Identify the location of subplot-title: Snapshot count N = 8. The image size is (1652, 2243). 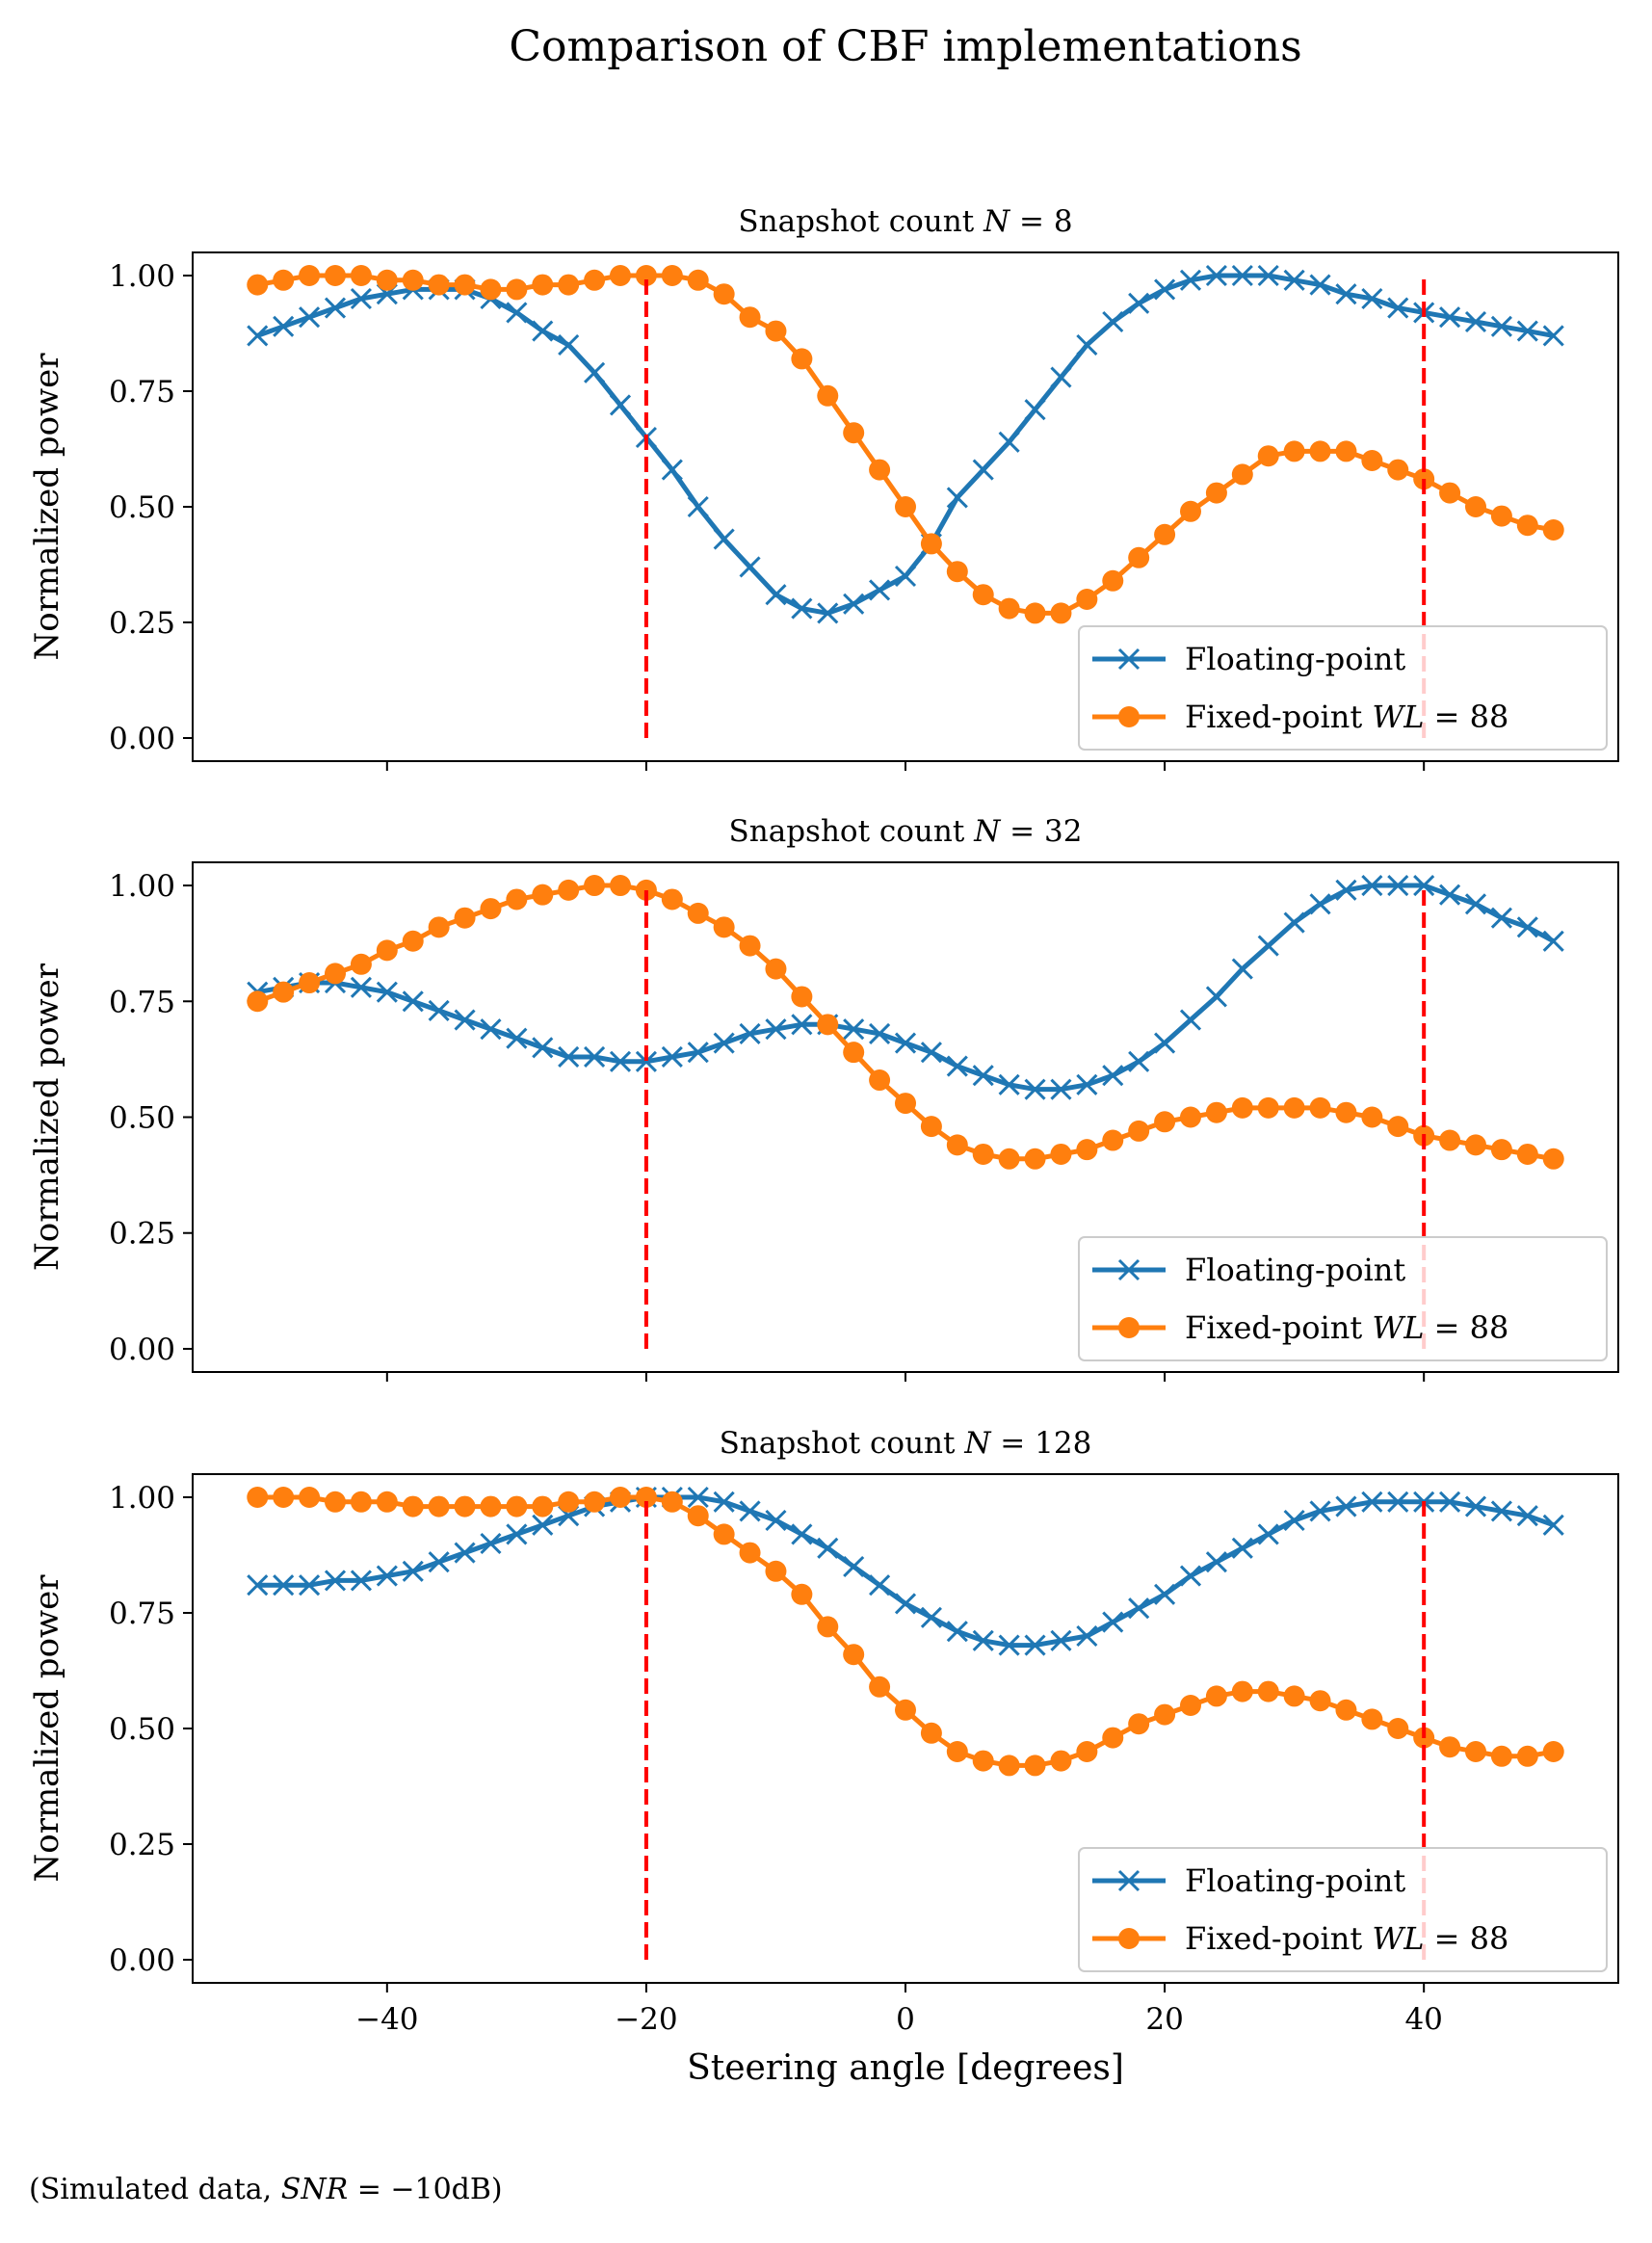
(905, 222).